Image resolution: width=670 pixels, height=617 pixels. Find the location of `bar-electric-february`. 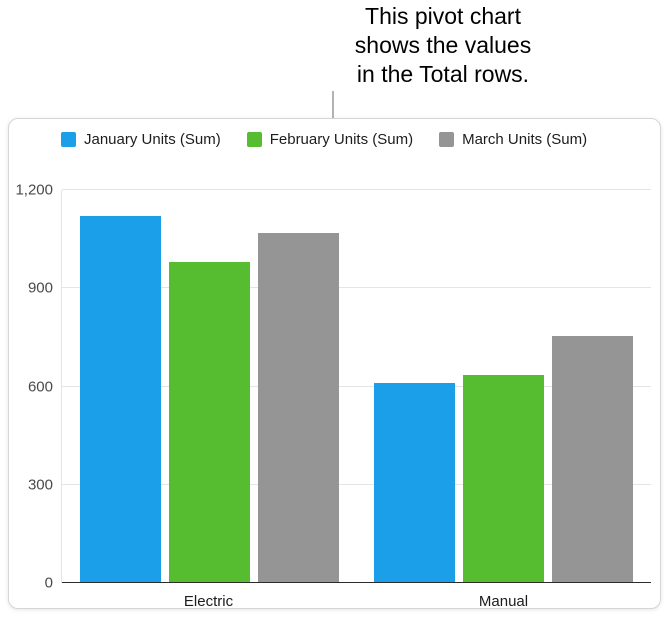

bar-electric-february is located at coordinates (209, 422).